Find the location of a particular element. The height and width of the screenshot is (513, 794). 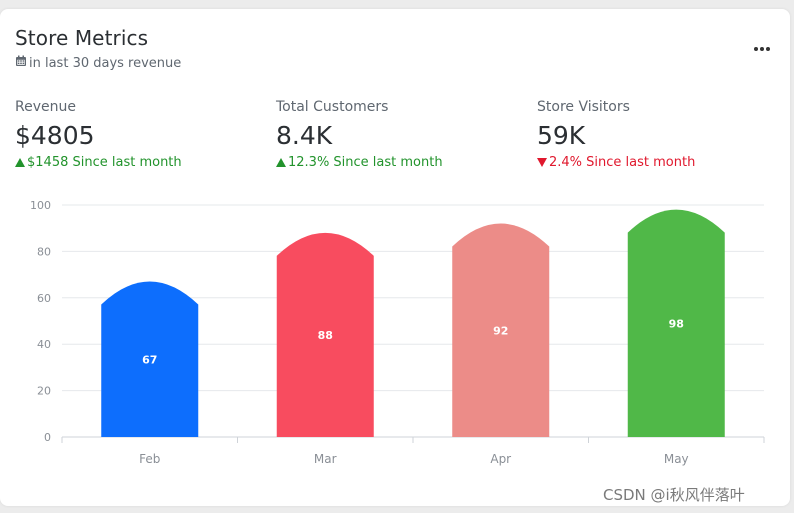

metric-label: Revenue is located at coordinates (45, 107).